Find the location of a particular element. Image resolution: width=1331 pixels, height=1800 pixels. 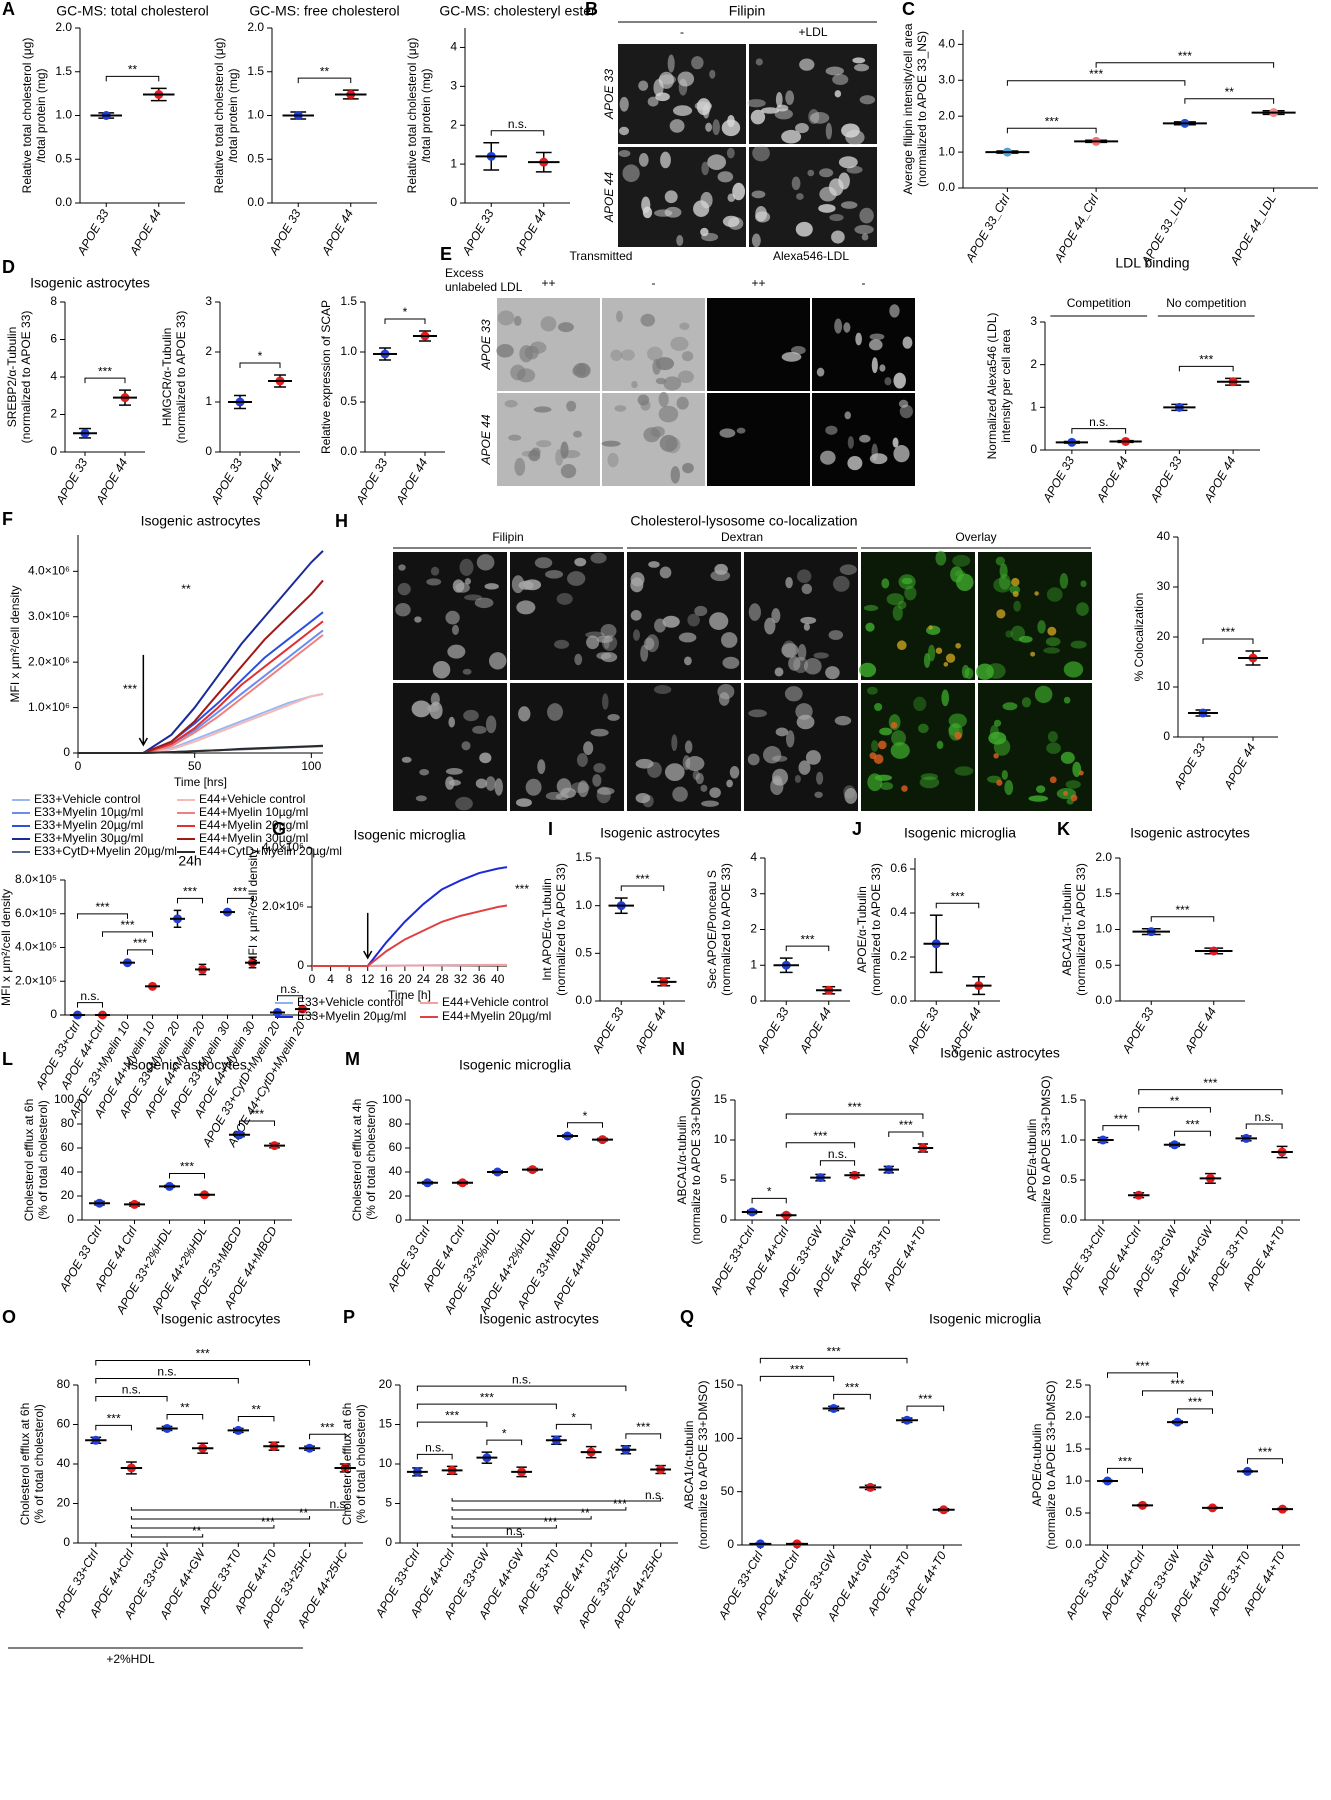

chart-title: Isogenic microglia is located at coordinates (515, 1065).